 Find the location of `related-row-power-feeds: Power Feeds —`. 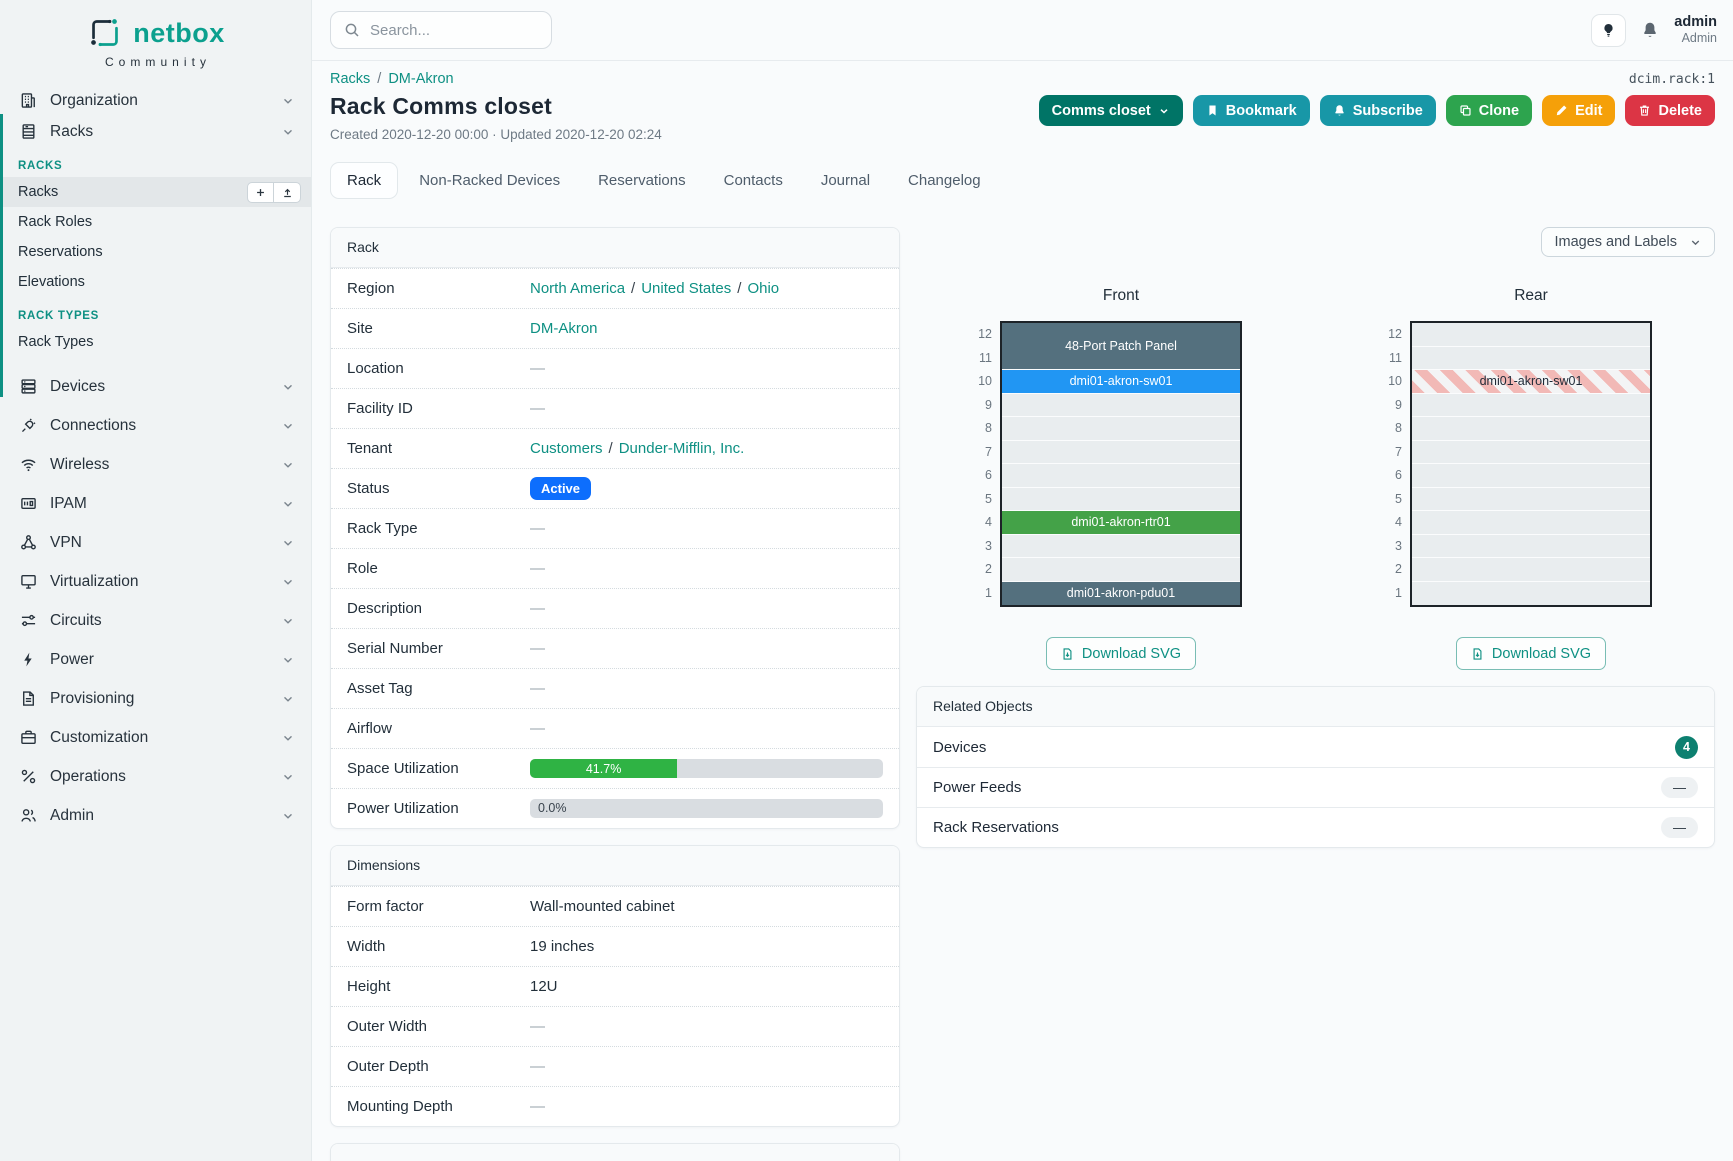

related-row-power-feeds: Power Feeds — is located at coordinates (1315, 787).